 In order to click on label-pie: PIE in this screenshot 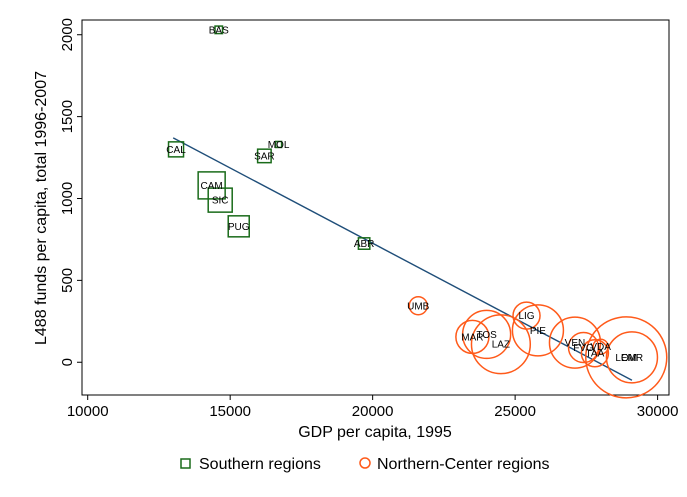, I will do `click(538, 331)`.